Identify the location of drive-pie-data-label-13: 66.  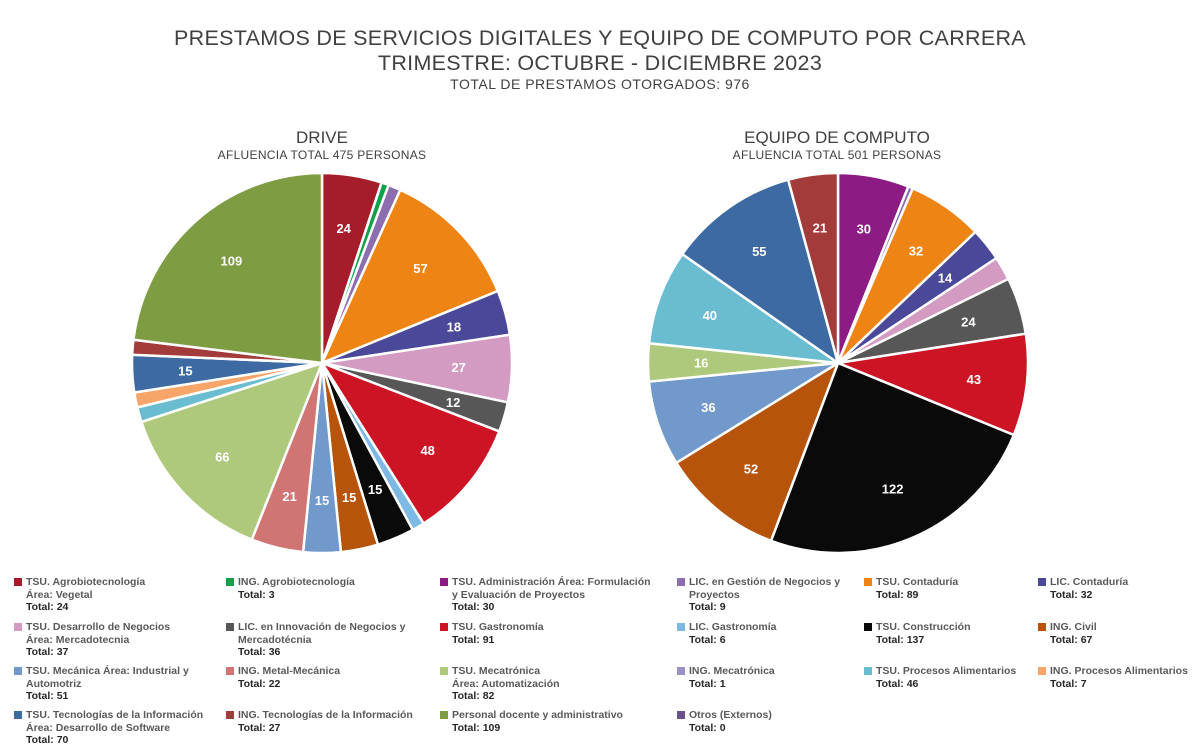
(222, 457).